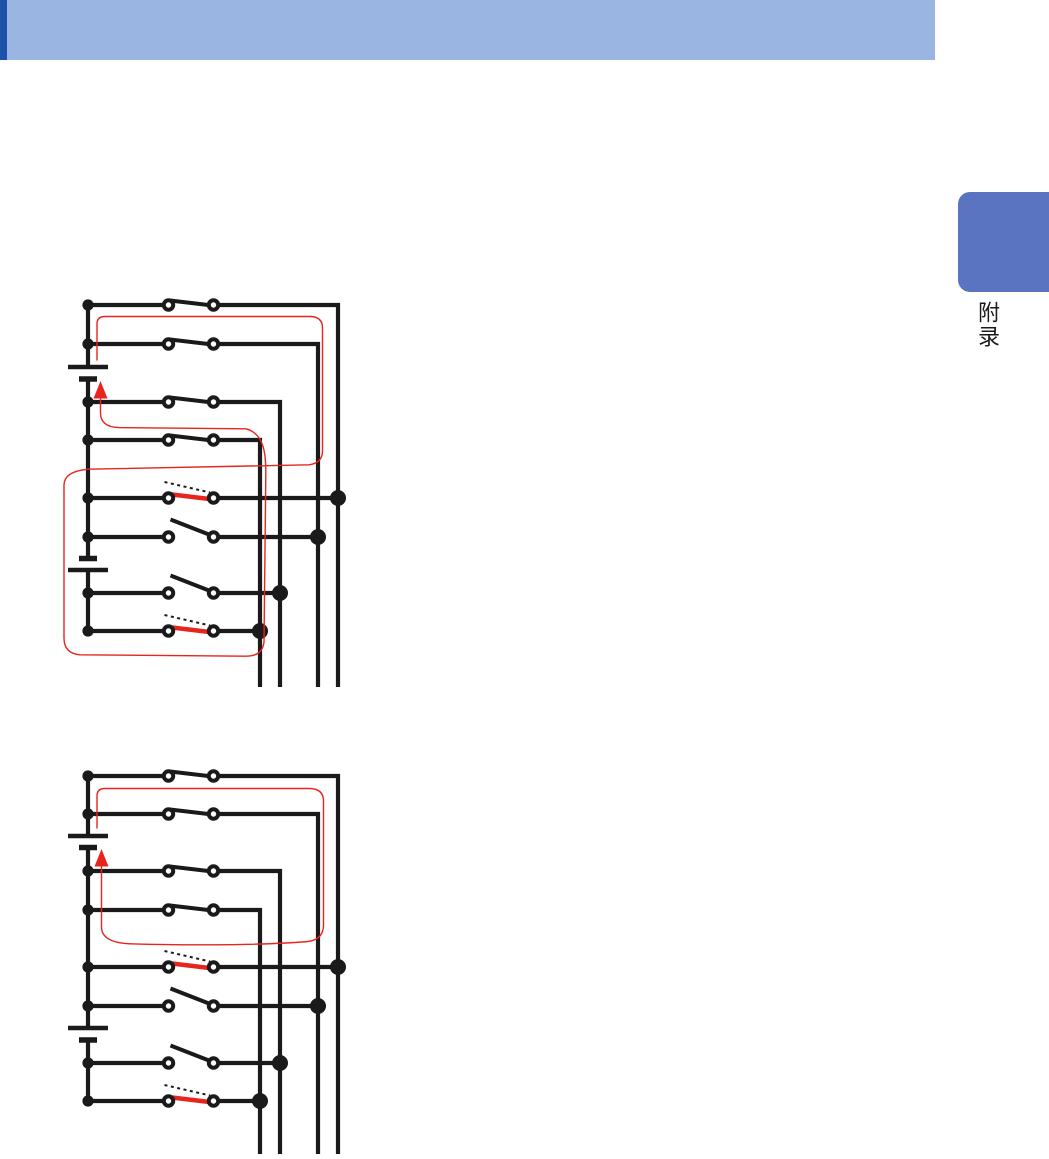 The image size is (1049, 1159). What do you see at coordinates (467, 30) in the screenshot?
I see `page-header-bar` at bounding box center [467, 30].